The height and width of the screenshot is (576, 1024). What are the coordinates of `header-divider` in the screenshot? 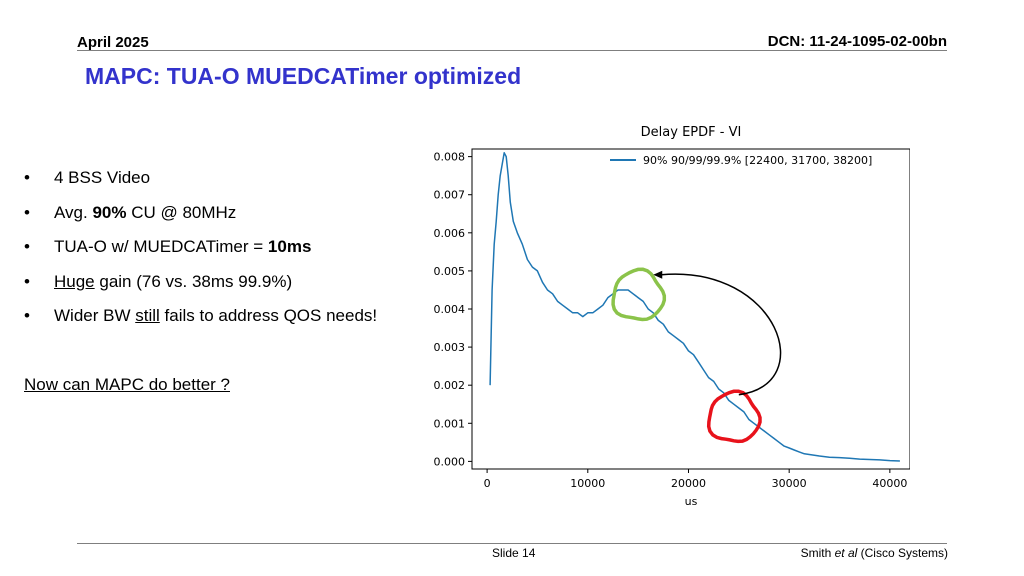 It's located at (512, 50).